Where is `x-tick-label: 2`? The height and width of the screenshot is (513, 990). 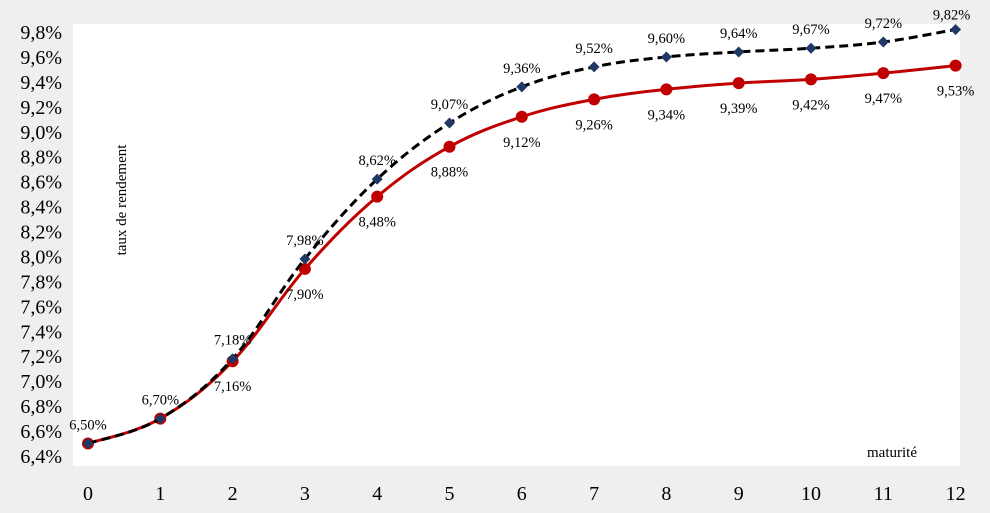
x-tick-label: 2 is located at coordinates (233, 494).